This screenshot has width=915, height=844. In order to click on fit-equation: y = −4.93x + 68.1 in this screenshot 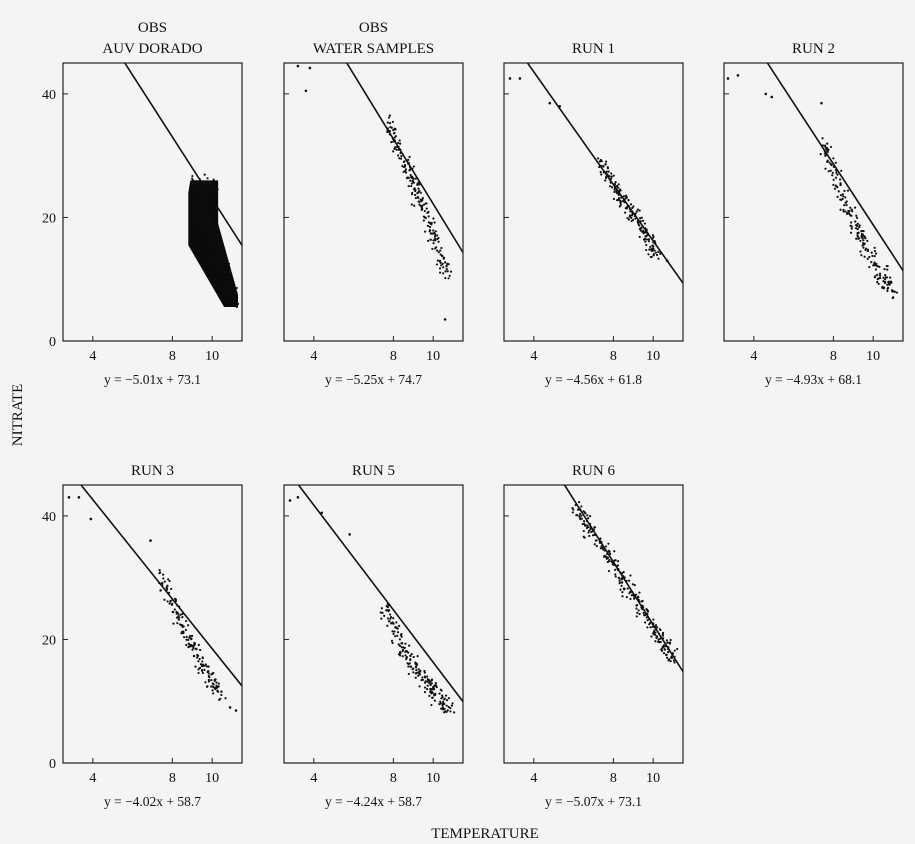, I will do `click(813, 379)`.